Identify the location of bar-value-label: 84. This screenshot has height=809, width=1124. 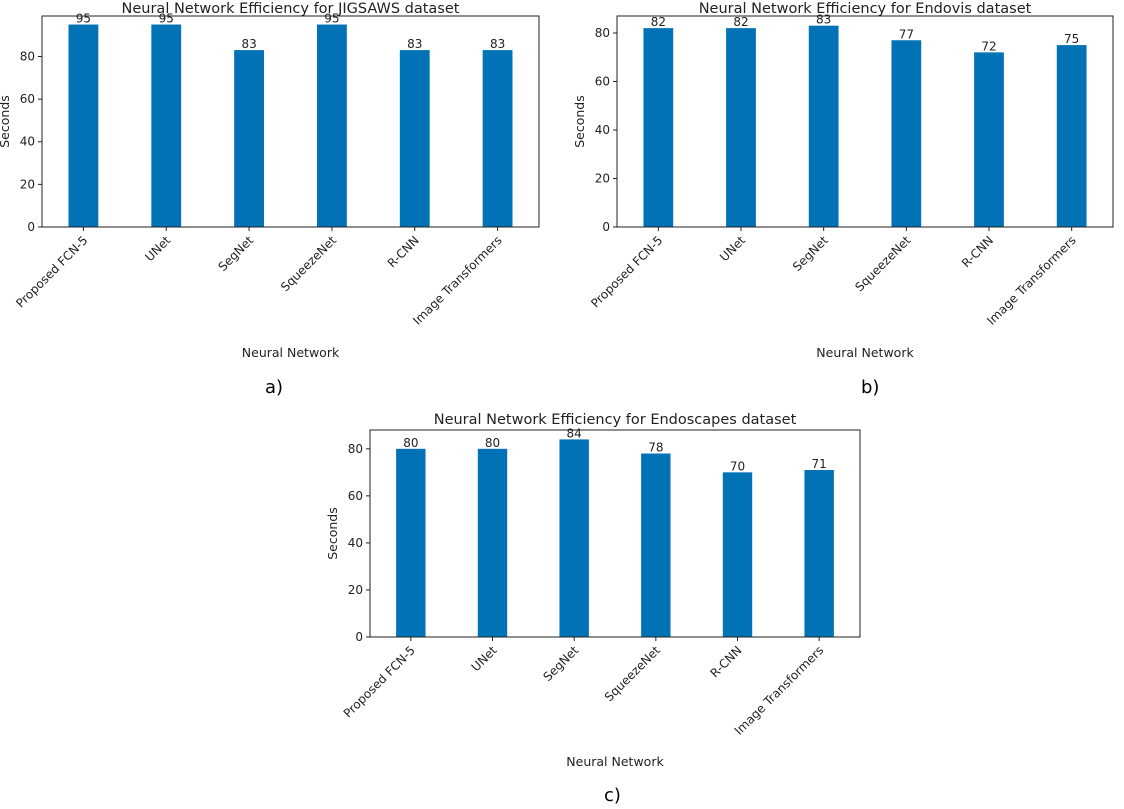
(574, 433).